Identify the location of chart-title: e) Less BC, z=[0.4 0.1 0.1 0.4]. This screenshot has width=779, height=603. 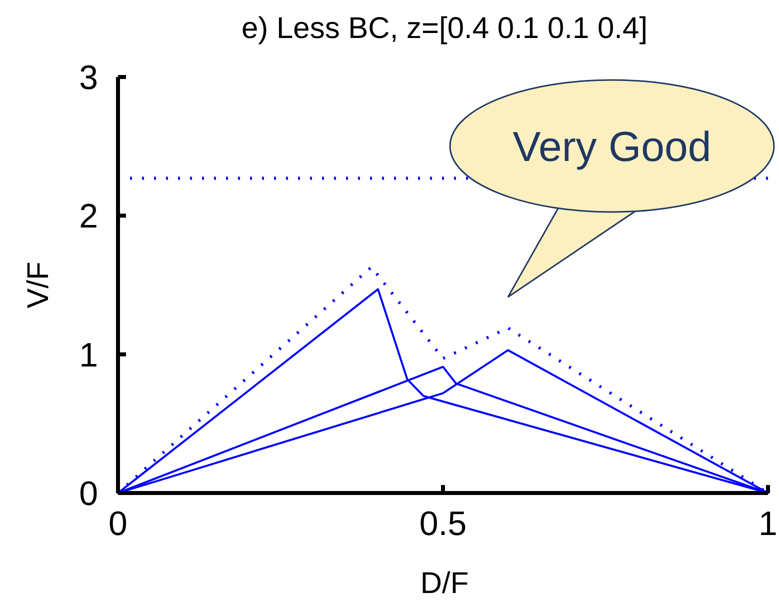
(444, 28).